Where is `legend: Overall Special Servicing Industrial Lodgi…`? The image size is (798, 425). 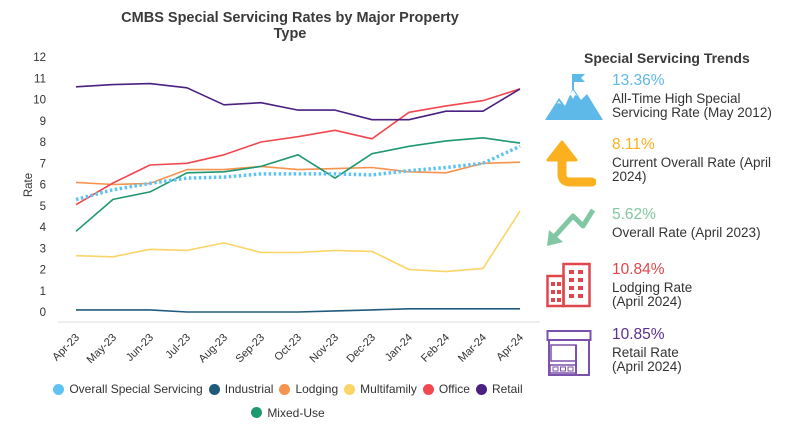 legend: Overall Special Servicing Industrial Lodgi… is located at coordinates (288, 401).